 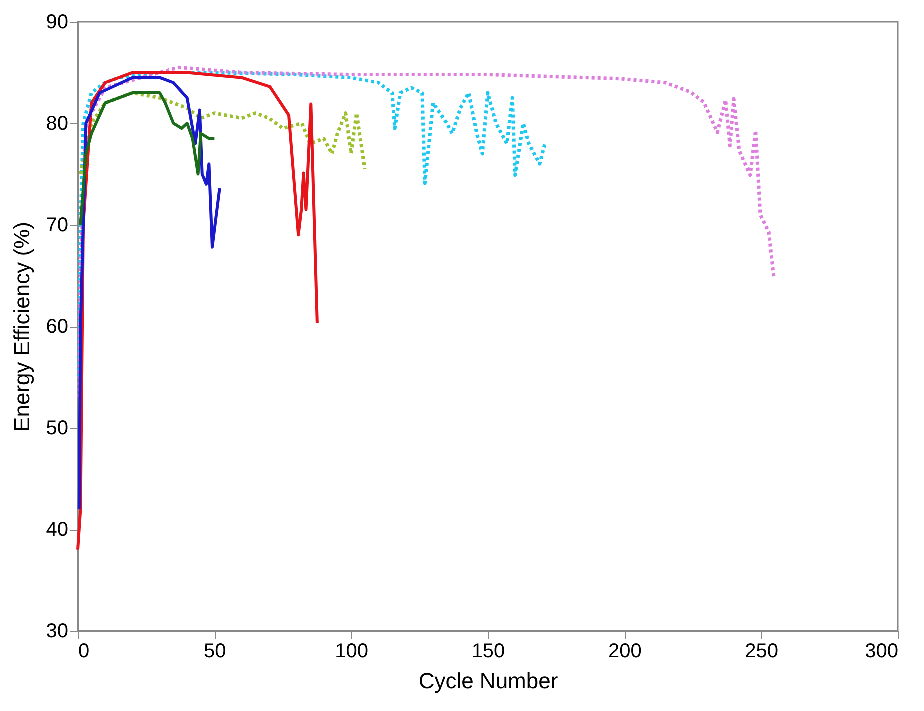 I want to click on y-axis-title: Energy Efficiency (%), so click(x=21, y=327).